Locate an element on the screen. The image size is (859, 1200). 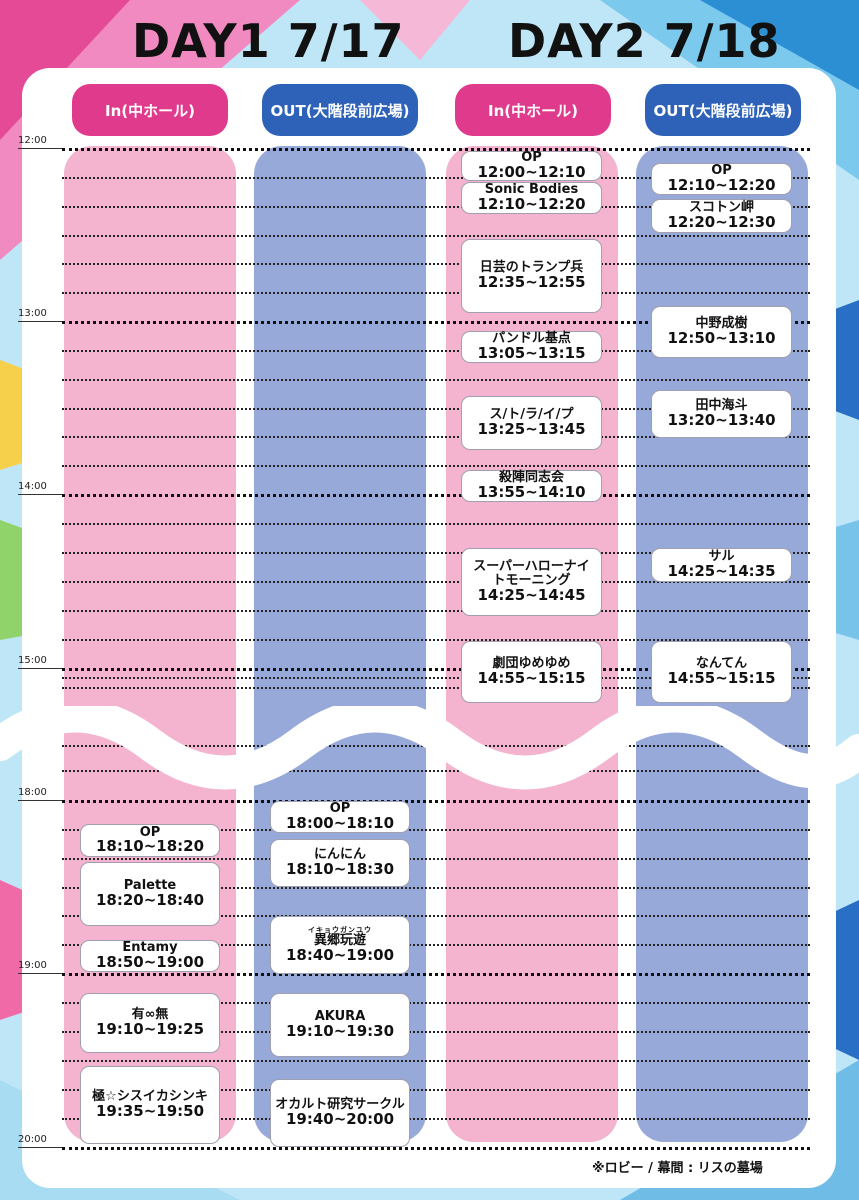
event-name: サル is located at coordinates (721, 557).